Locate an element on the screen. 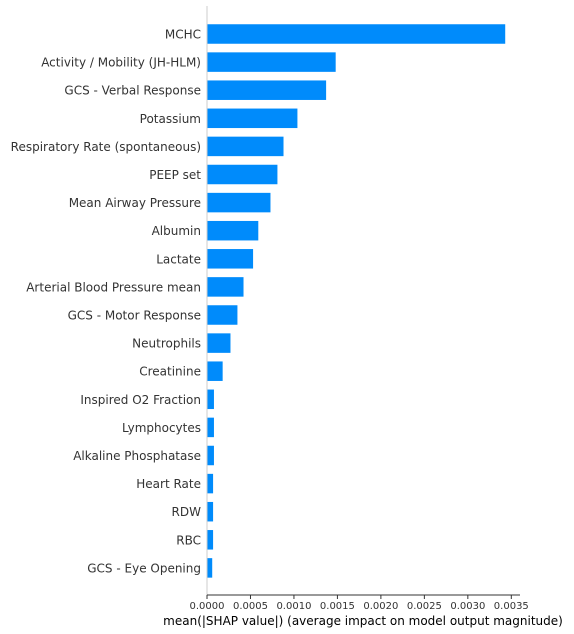  x-tick-label: 0.0000 is located at coordinates (207, 606).